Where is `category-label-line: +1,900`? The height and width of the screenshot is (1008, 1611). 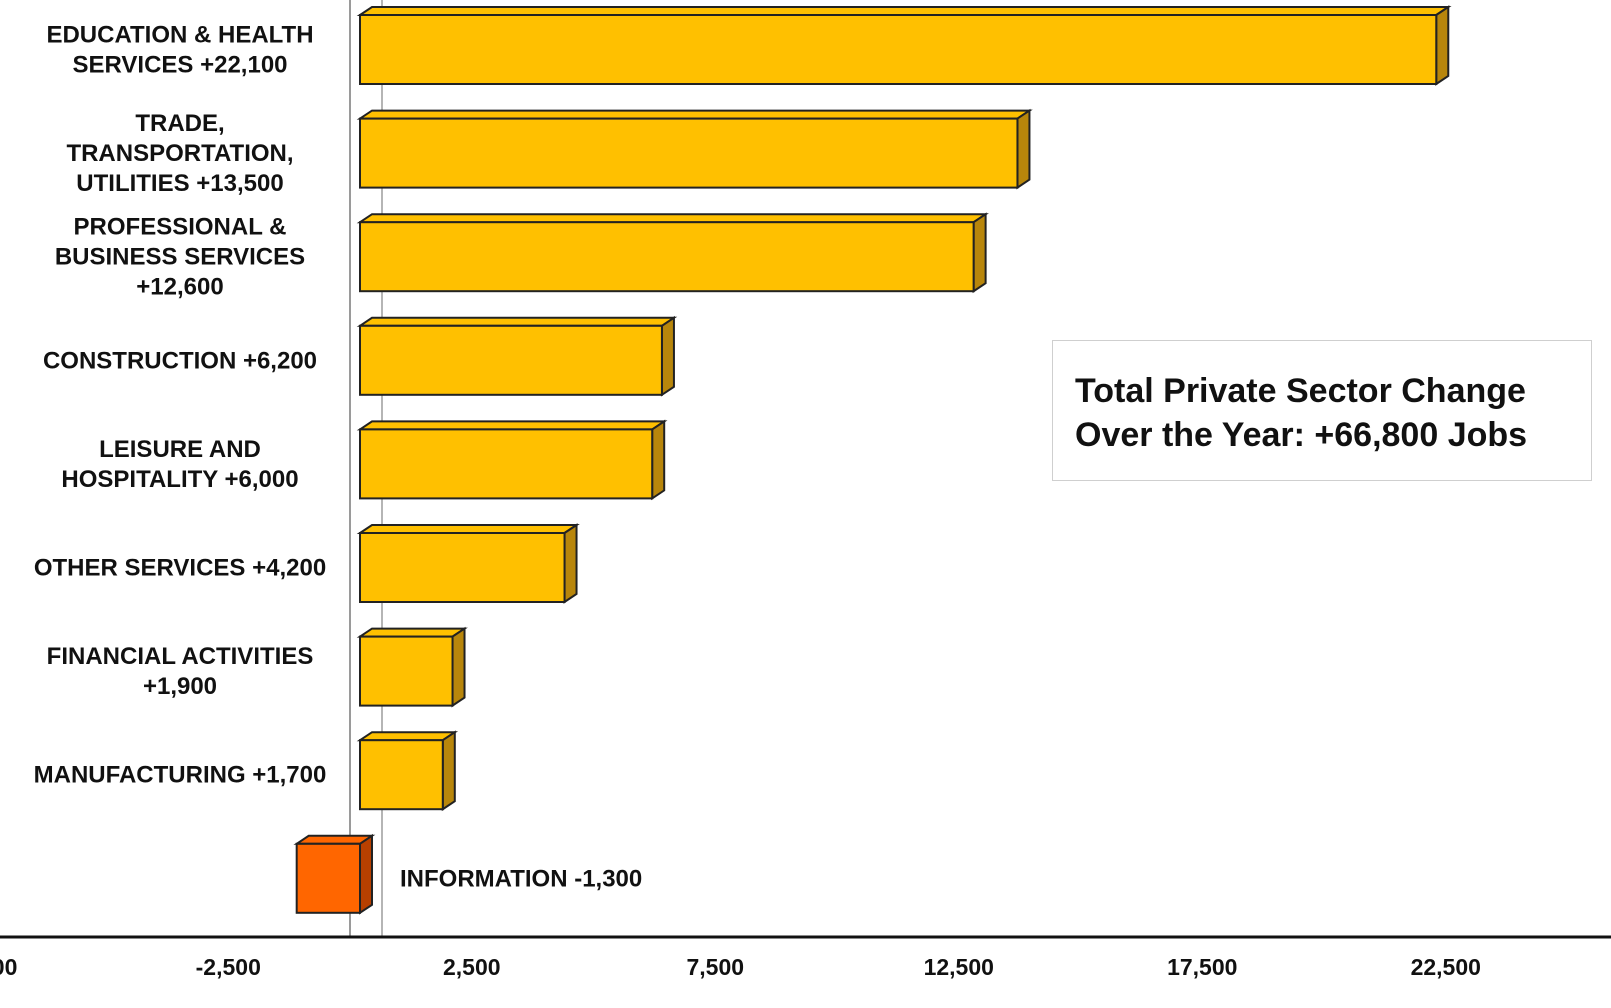 category-label-line: +1,900 is located at coordinates (180, 686).